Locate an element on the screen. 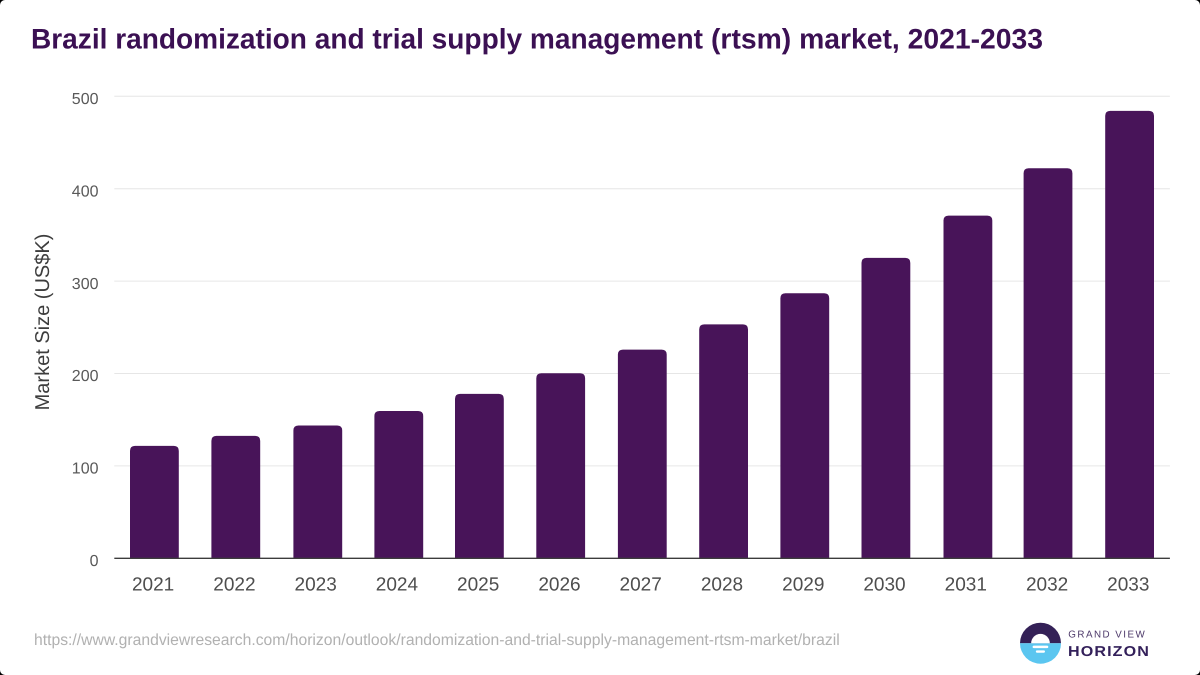  svg-text: 2026 is located at coordinates (559, 585).